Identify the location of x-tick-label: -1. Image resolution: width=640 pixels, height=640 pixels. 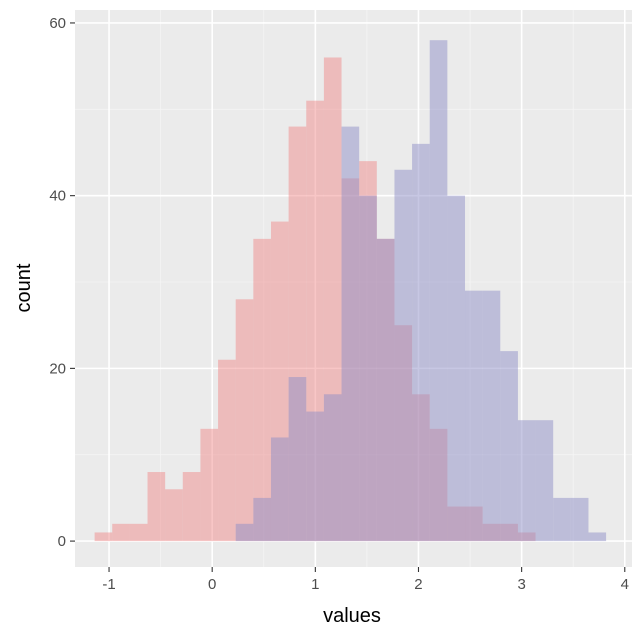
(108, 584).